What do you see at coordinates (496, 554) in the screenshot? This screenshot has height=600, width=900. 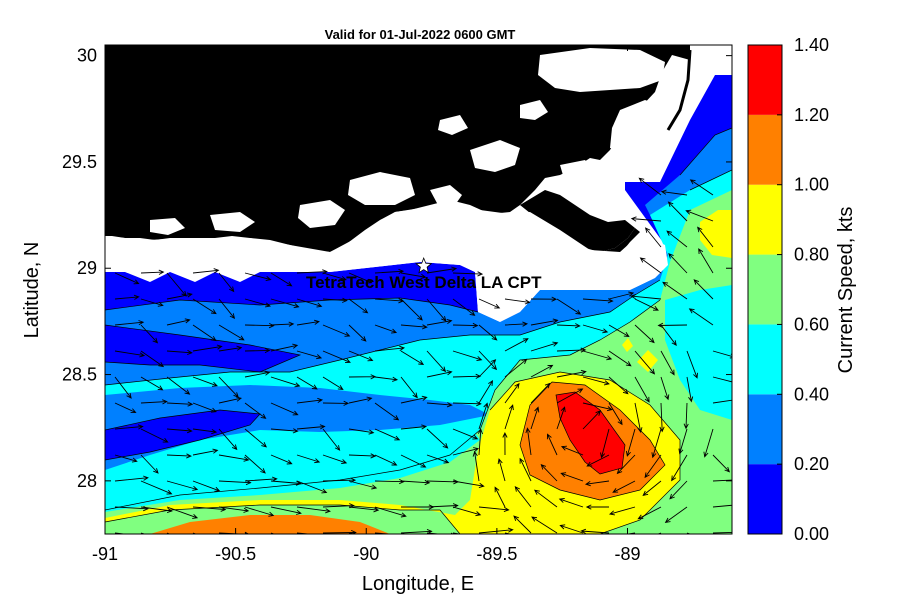 I see `x-tick-label: -89.5` at bounding box center [496, 554].